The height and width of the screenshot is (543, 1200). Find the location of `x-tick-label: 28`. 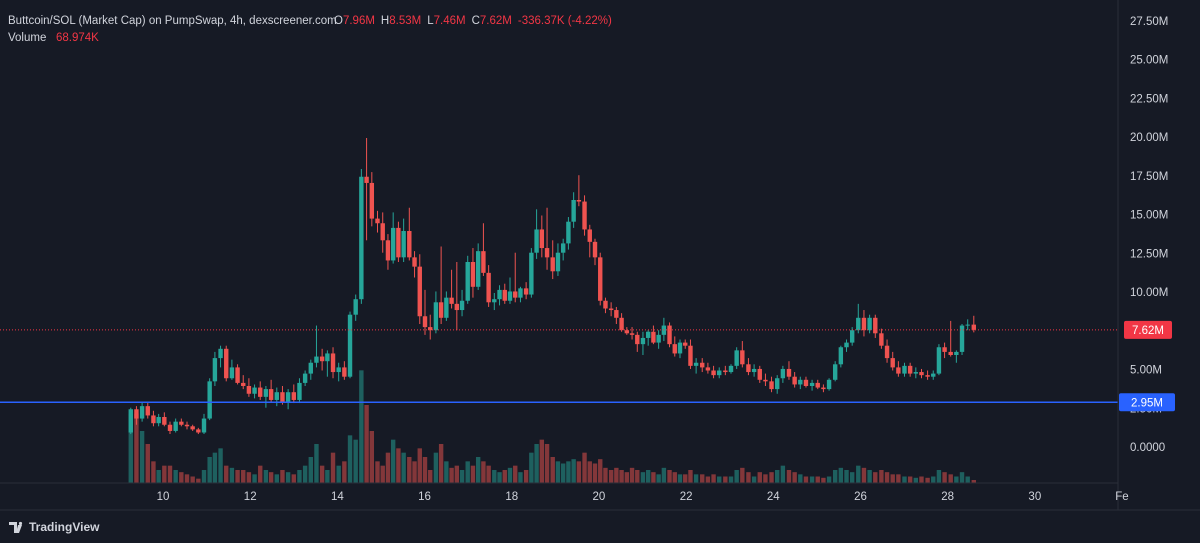

x-tick-label: 28 is located at coordinates (947, 497).